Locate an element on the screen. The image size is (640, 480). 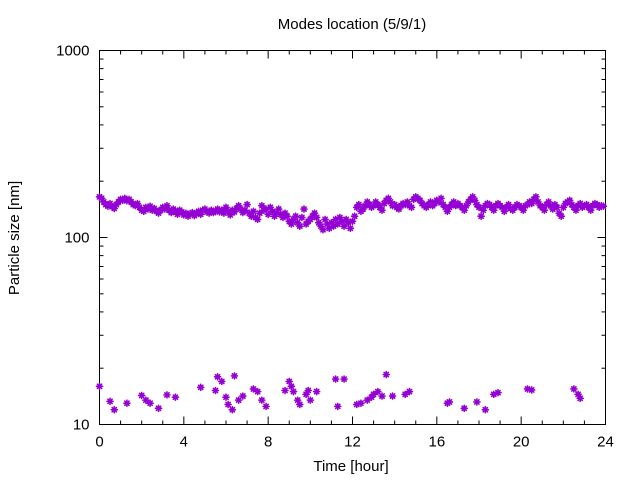
y-tick-label: 1000 is located at coordinates (72, 51).